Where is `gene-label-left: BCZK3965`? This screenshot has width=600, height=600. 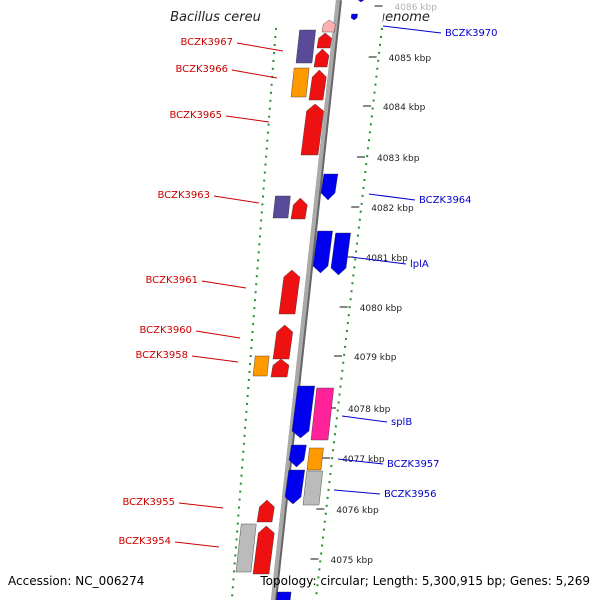
gene-label-left: BCZK3965 is located at coordinates (195, 115).